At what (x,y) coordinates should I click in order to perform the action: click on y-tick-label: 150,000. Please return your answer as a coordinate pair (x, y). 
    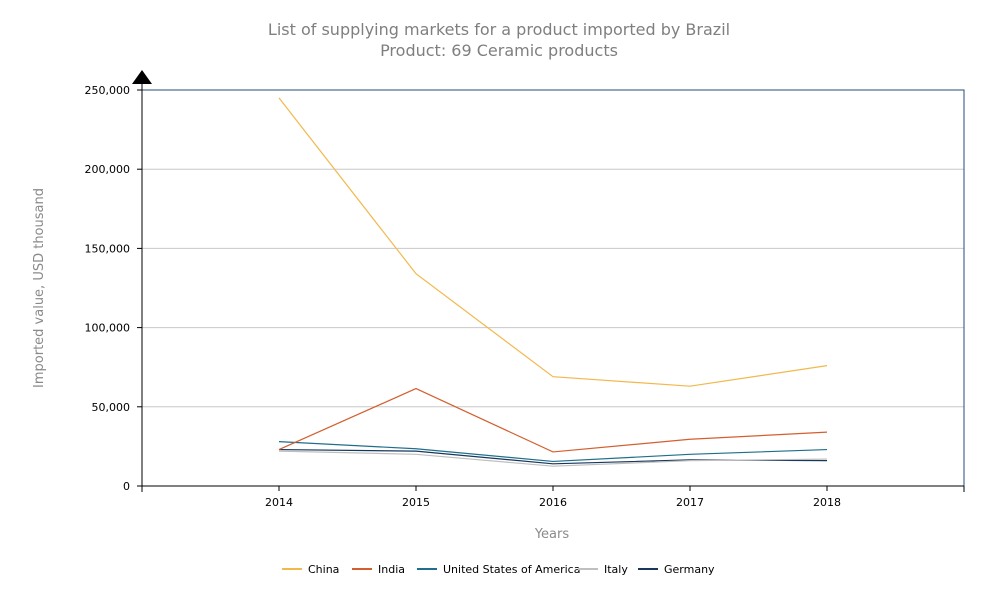
    Looking at the image, I should click on (108, 248).